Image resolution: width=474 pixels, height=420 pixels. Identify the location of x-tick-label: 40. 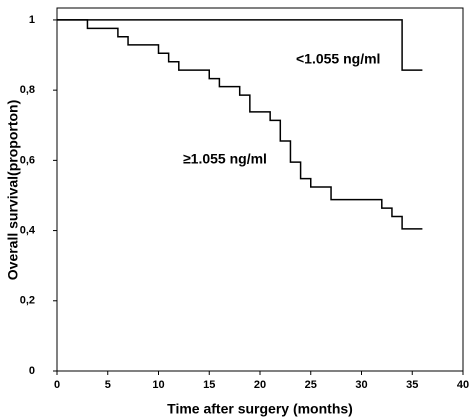
(463, 385).